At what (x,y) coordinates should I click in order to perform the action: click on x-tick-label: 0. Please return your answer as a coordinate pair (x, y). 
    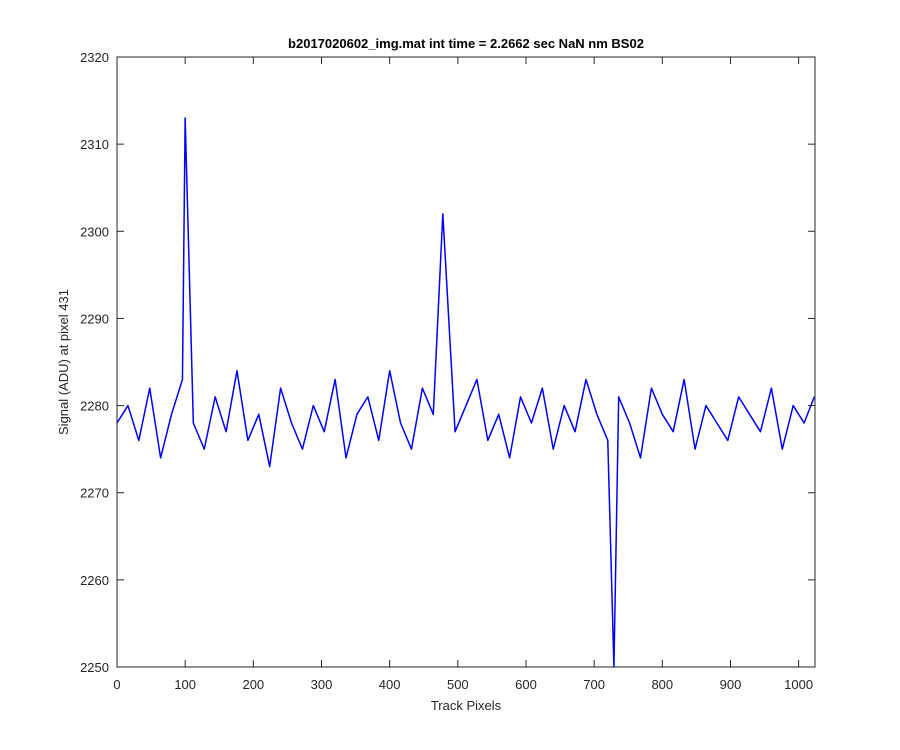
    Looking at the image, I should click on (116, 684).